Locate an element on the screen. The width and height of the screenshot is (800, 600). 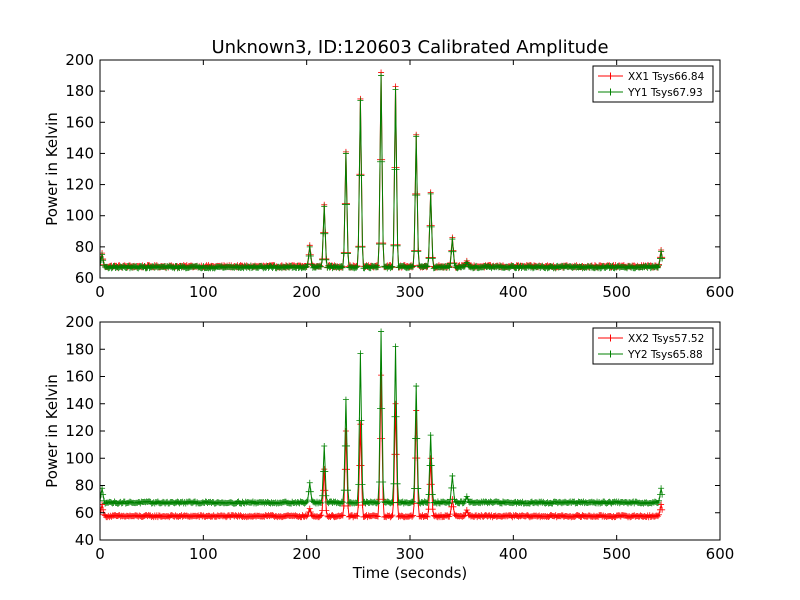
y-tick-label: 40 is located at coordinates (84, 540).